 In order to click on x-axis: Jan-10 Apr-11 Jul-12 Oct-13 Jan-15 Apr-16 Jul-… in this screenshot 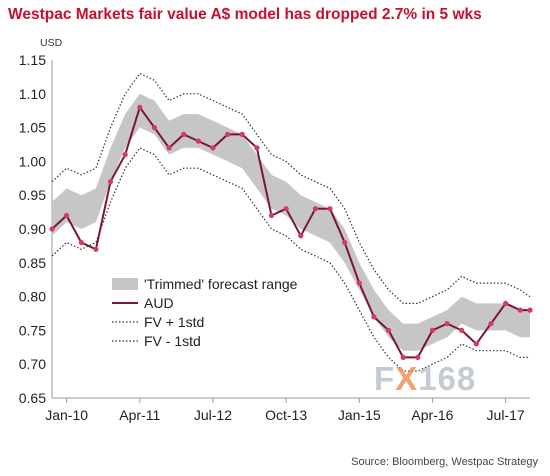, I will do `click(287, 410)`.